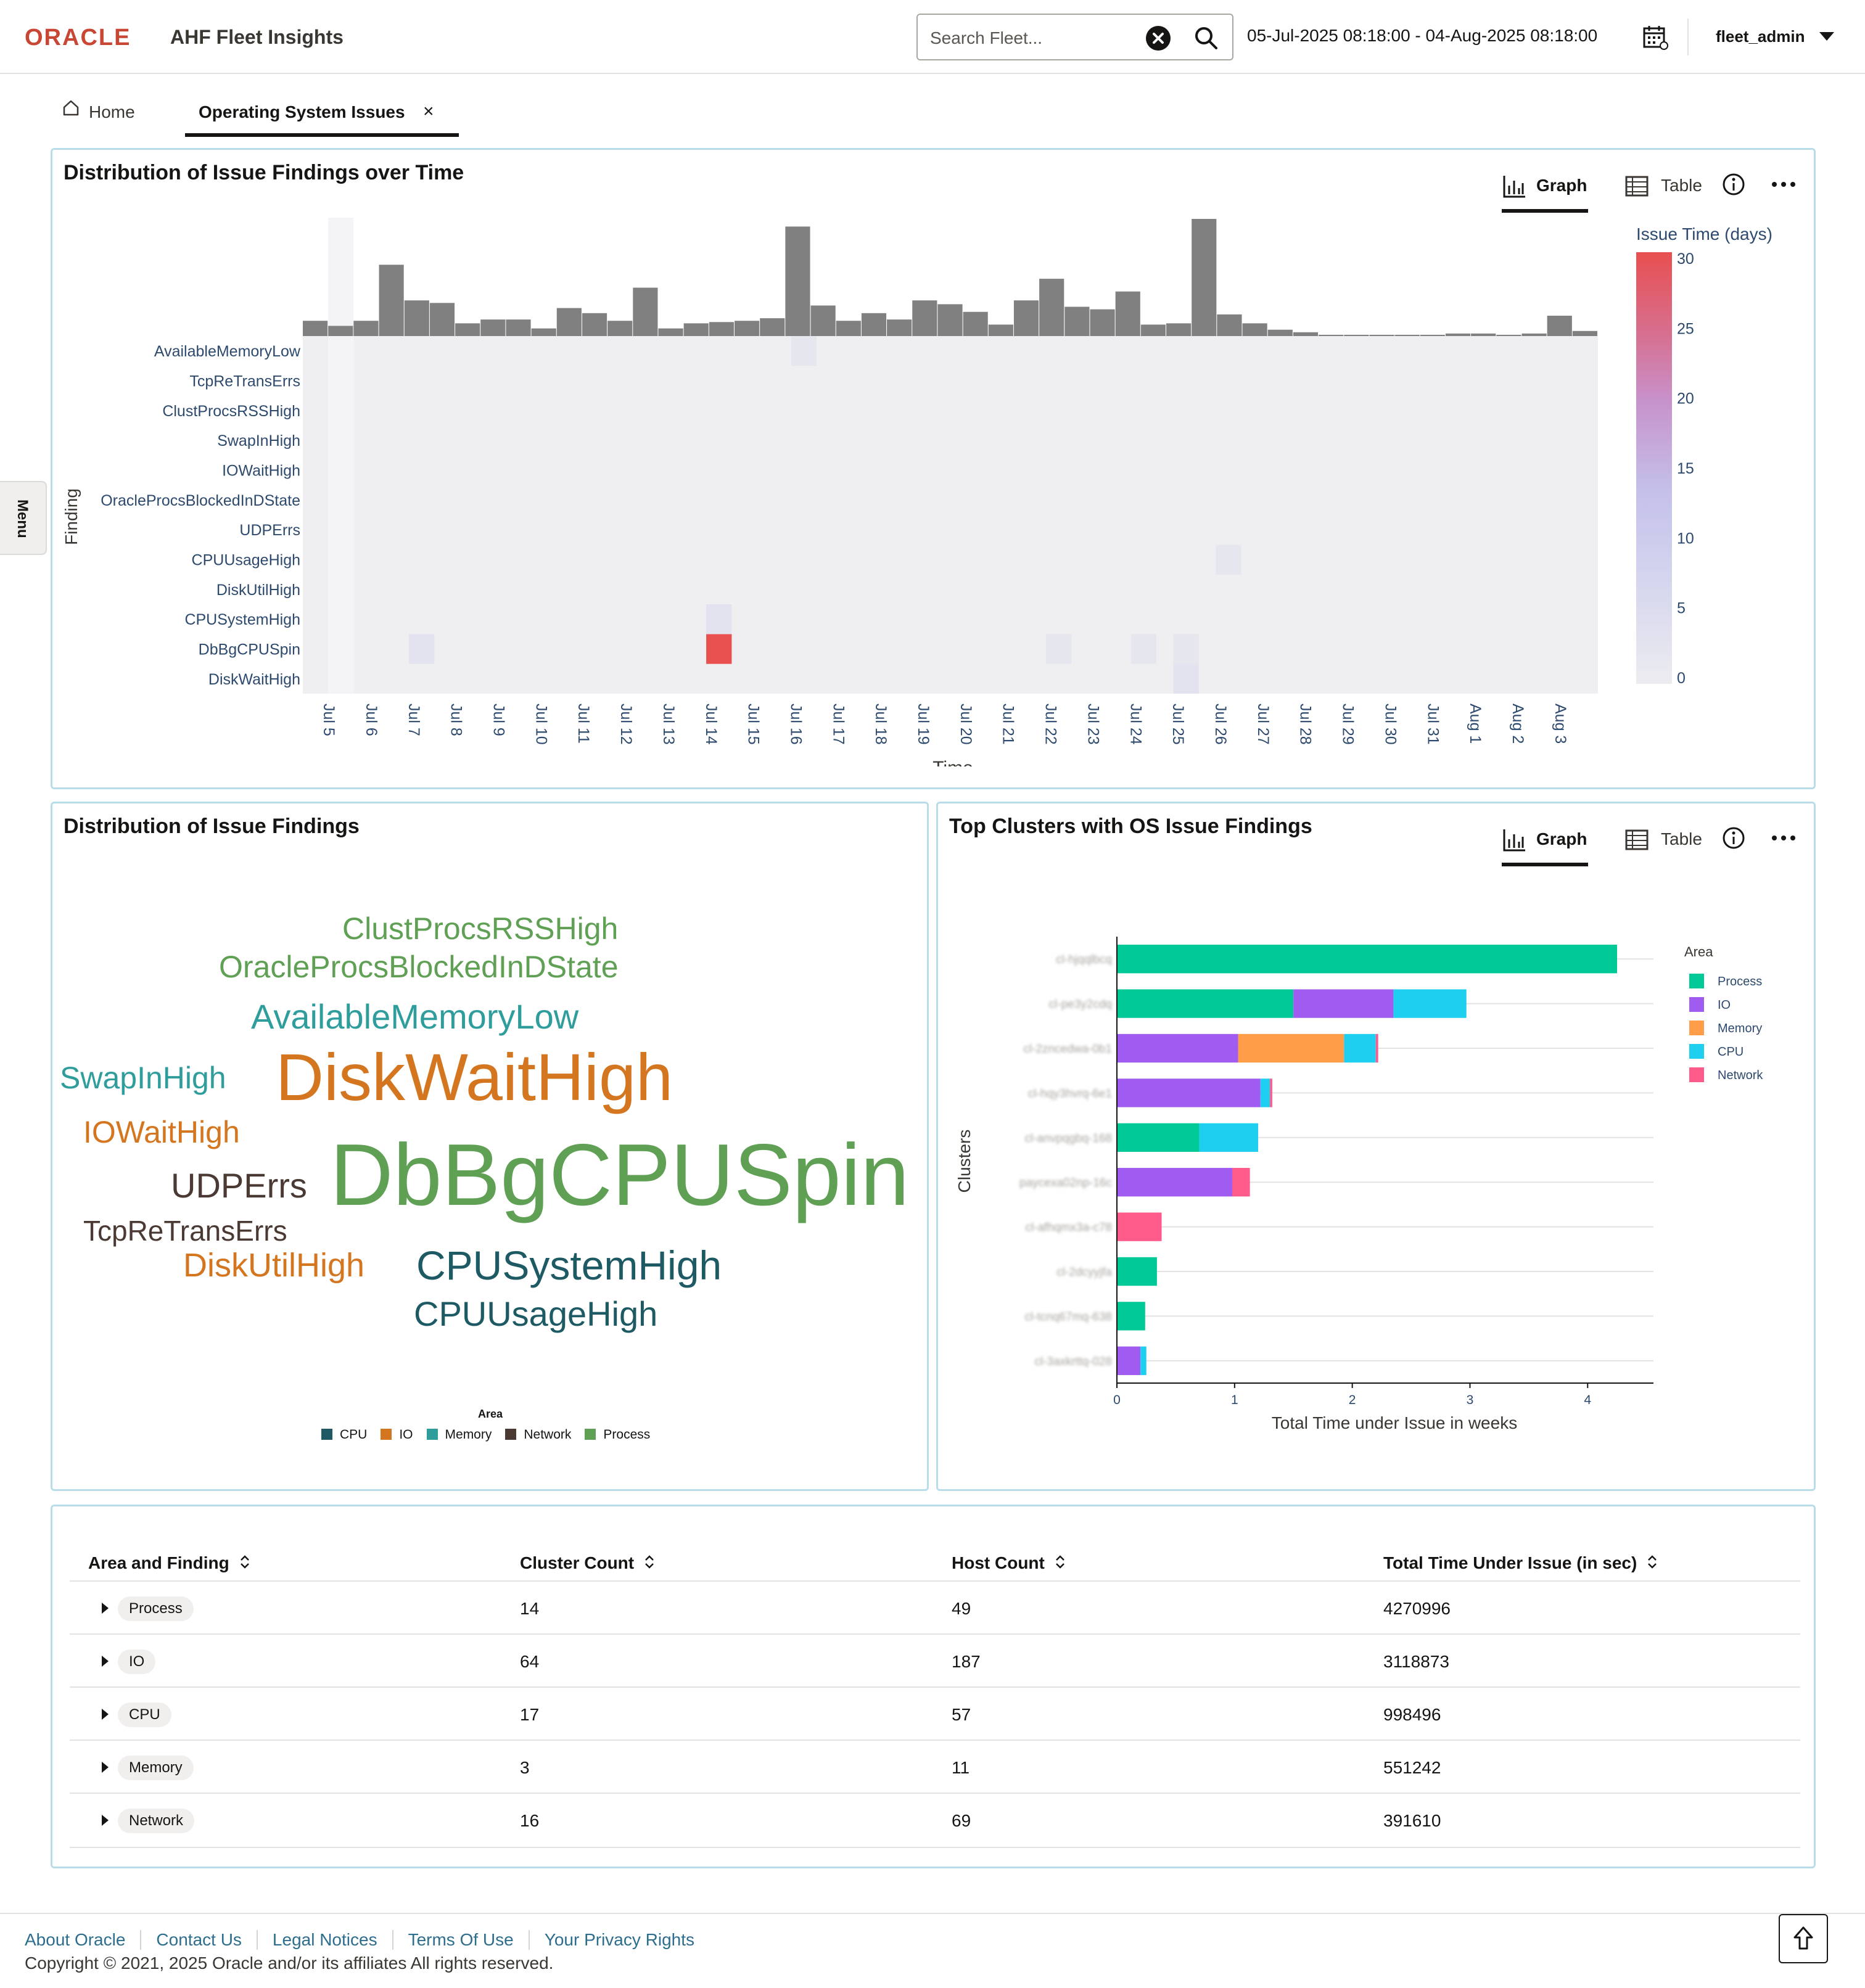 The image size is (1865, 1988). What do you see at coordinates (75, 1939) in the screenshot?
I see `footer-link: About Oracle` at bounding box center [75, 1939].